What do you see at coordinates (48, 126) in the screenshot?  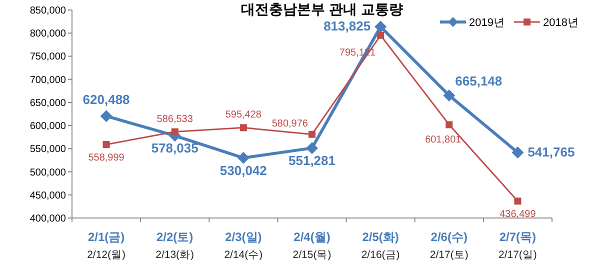 I see `y-tick-label: 600,000` at bounding box center [48, 126].